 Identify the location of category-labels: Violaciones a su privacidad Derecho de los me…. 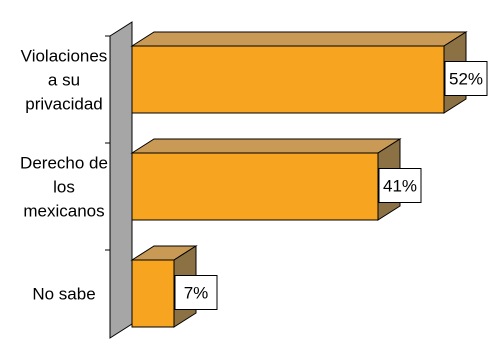
(64, 175).